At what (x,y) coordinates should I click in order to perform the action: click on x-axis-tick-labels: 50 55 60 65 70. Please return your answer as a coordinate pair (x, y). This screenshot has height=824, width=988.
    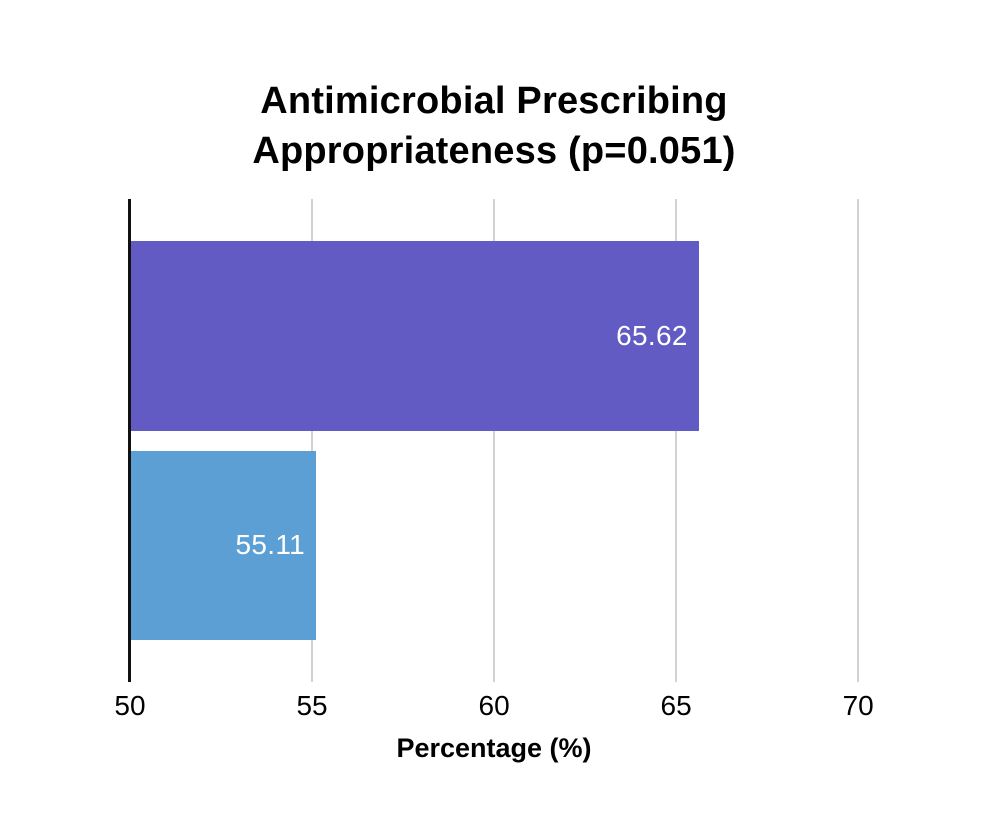
    Looking at the image, I should click on (522, 706).